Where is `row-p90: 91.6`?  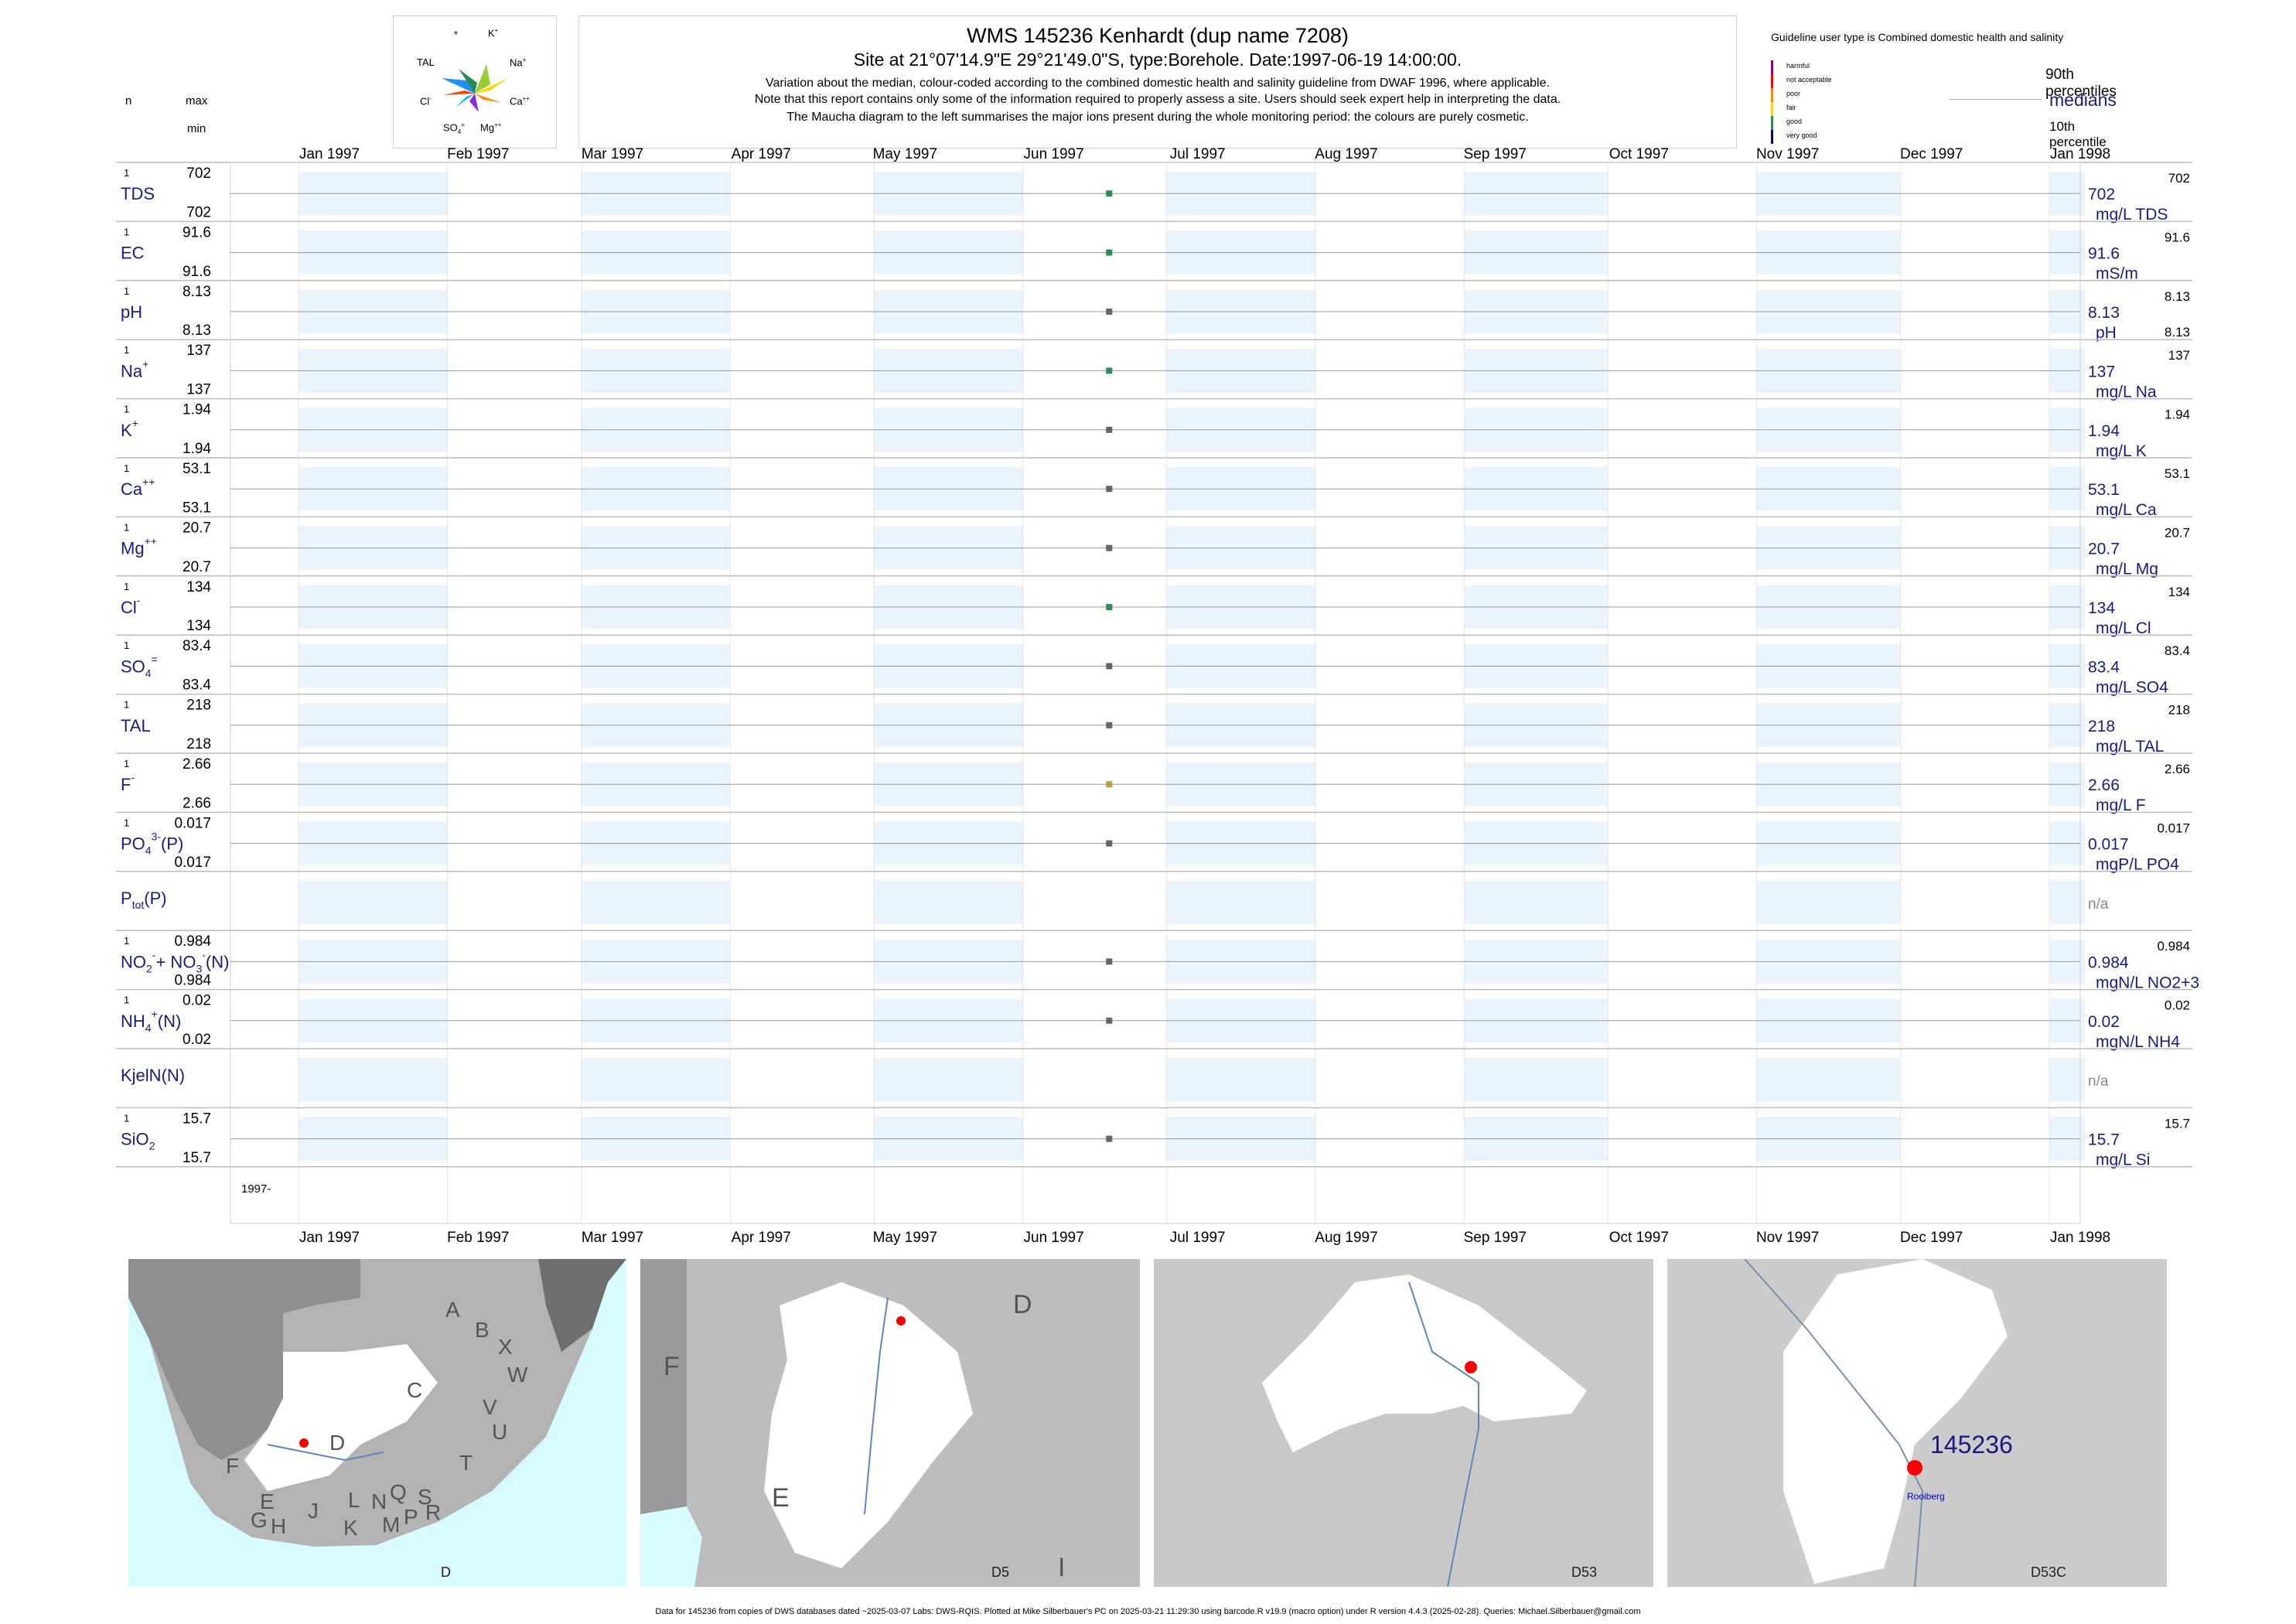 row-p90: 91.6 is located at coordinates (2177, 237).